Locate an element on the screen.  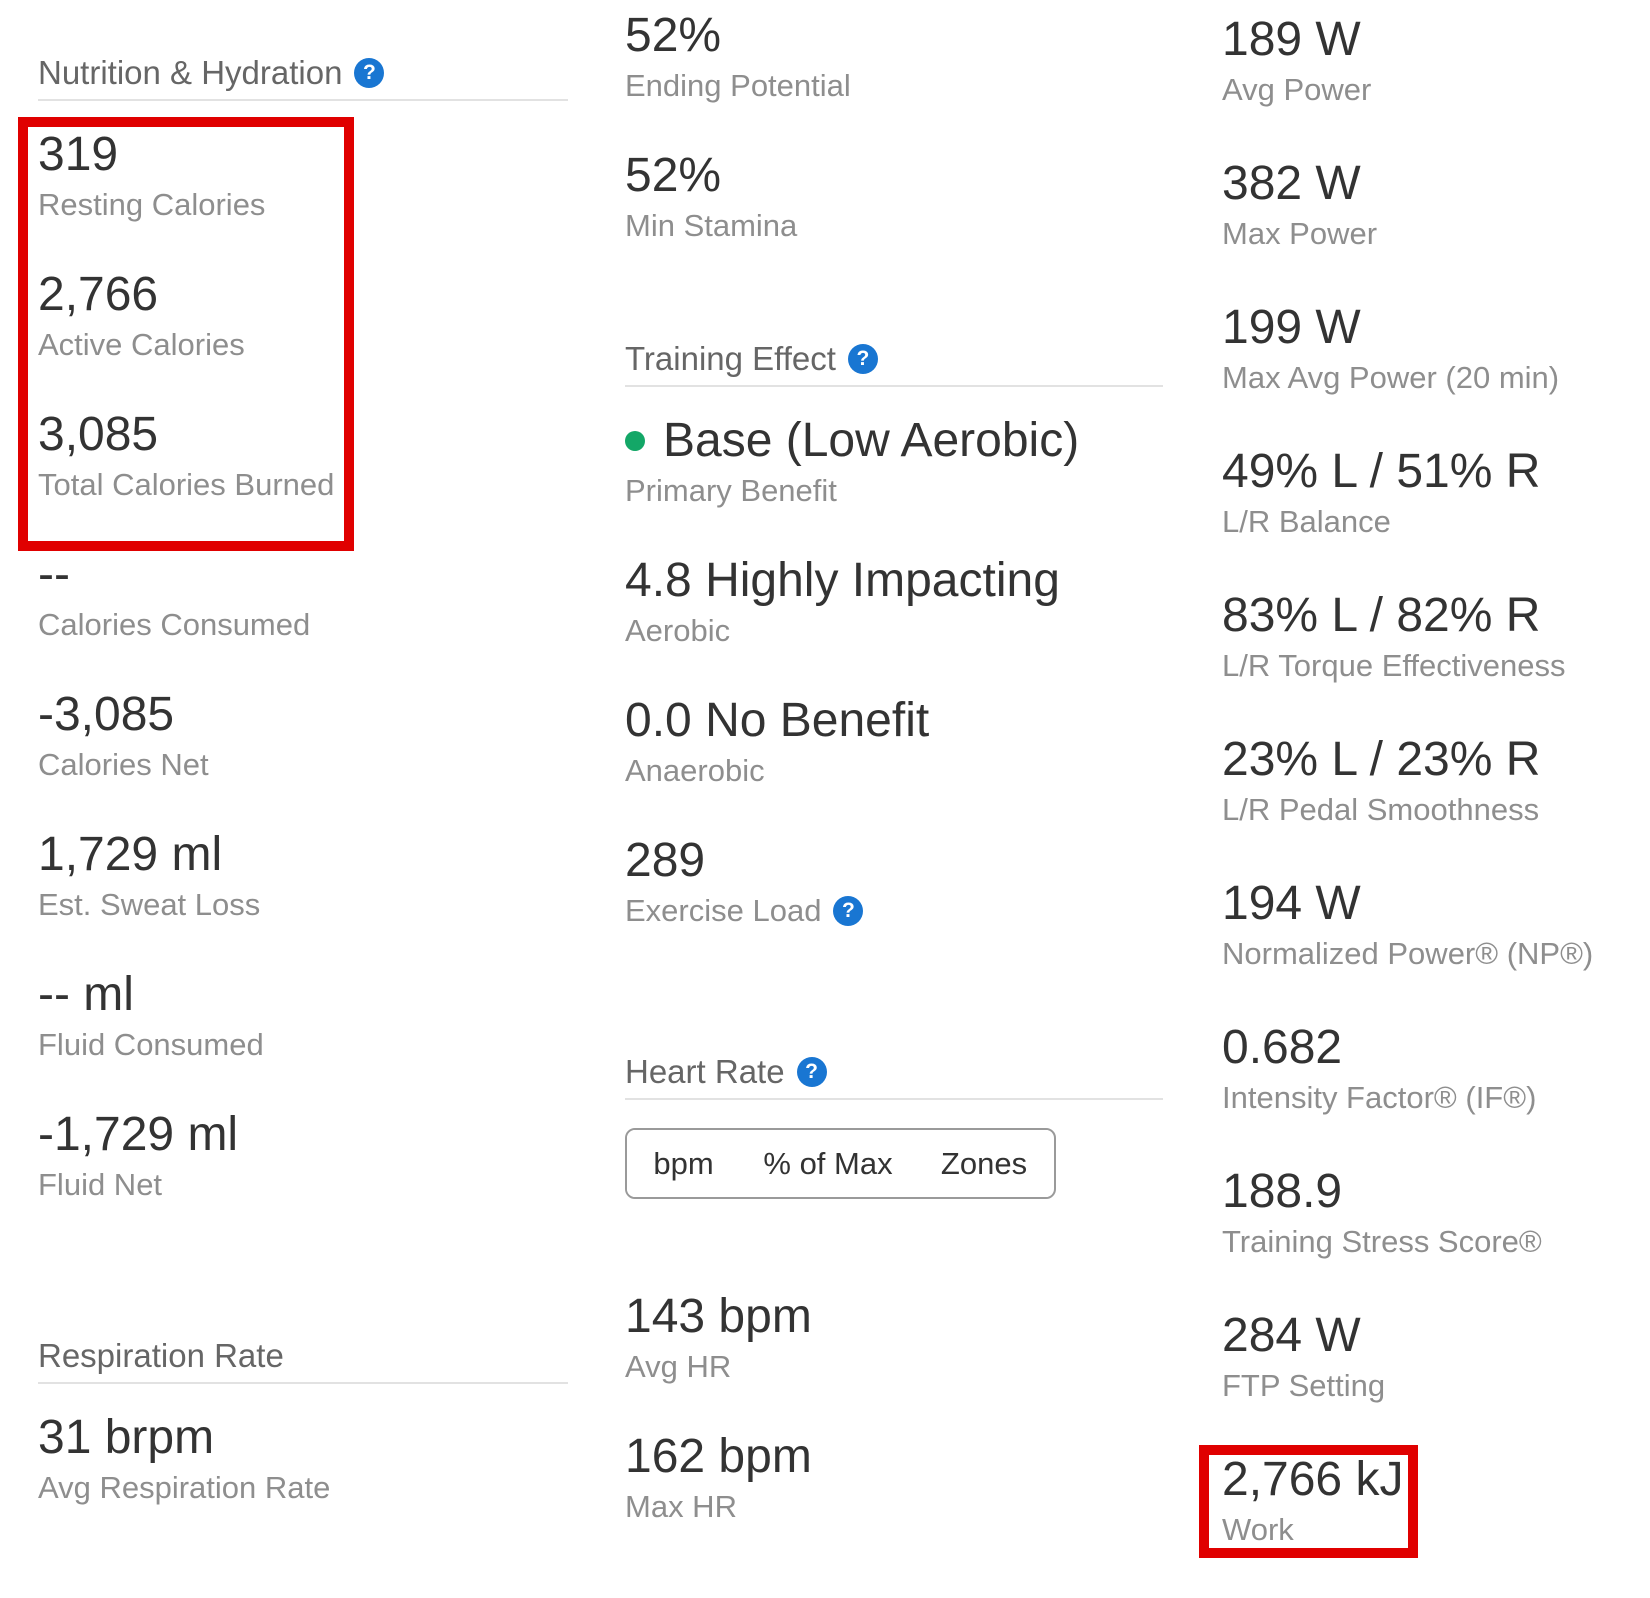
primary-benefit-text: Base (Low Aerobic) is located at coordinates (871, 440).